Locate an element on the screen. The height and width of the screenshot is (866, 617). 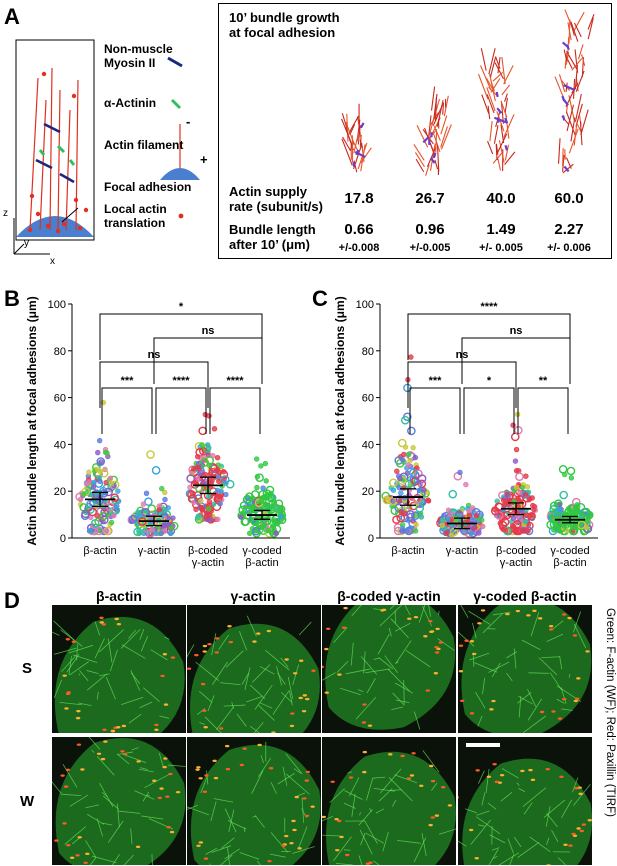
x-category-label: β-coded is located at coordinates (208, 551).